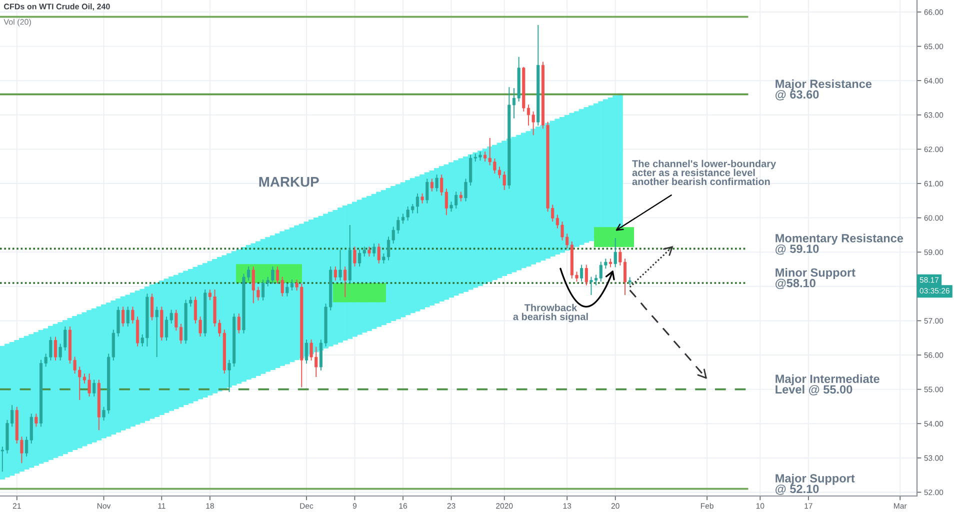  I want to click on chart-title: CFDs on WTI Crude Oil, 240, so click(57, 7).